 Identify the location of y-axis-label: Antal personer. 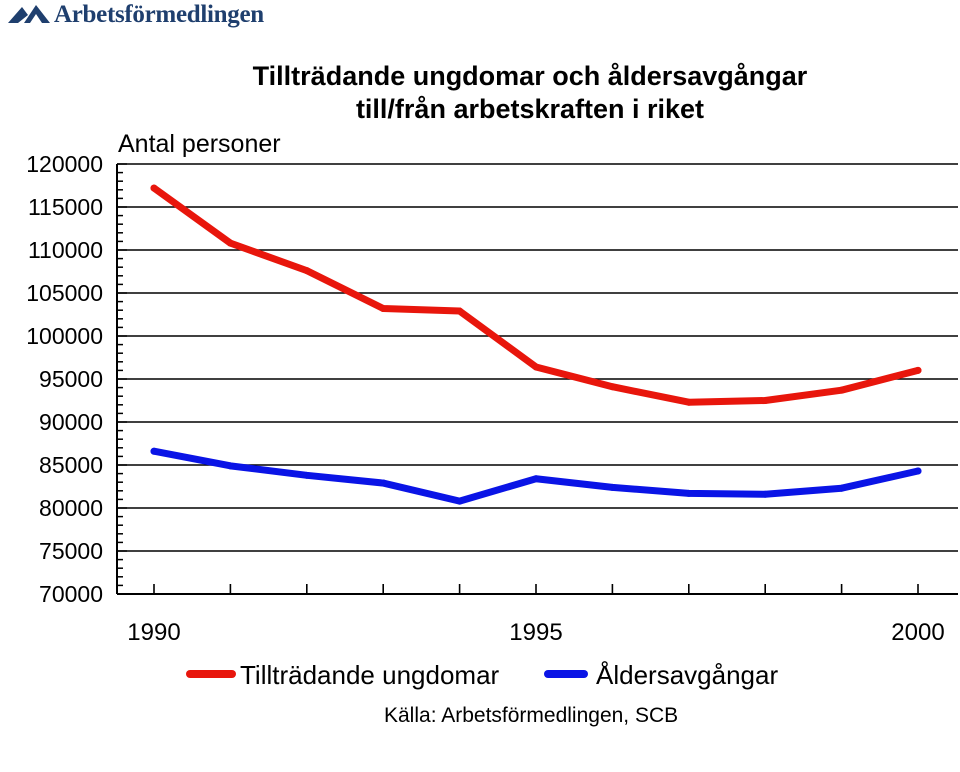
(199, 144).